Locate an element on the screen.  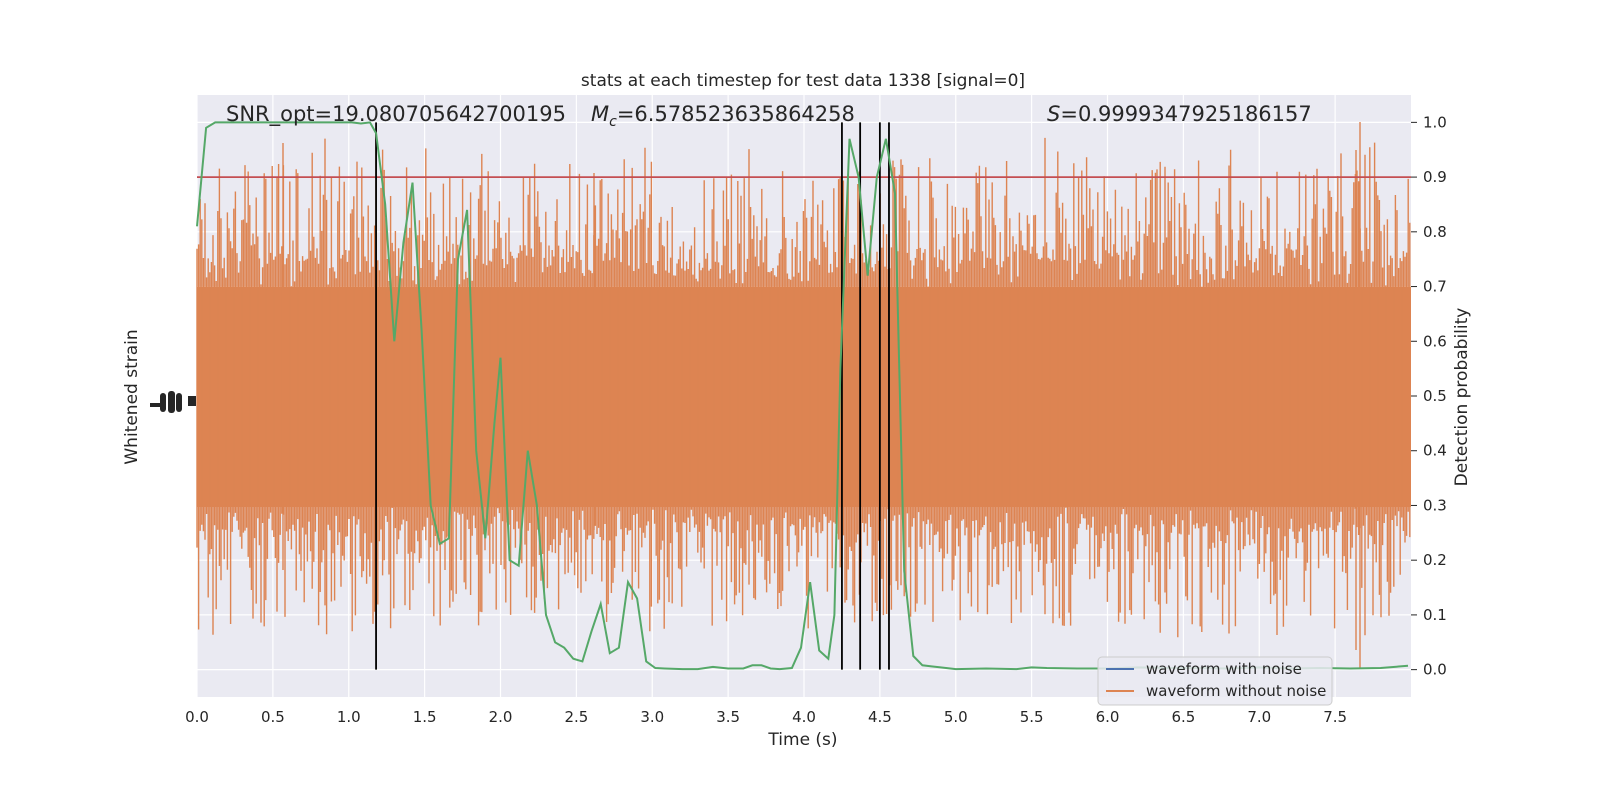
chirp-mass-value: =6.578523635864258 is located at coordinates (736, 114).